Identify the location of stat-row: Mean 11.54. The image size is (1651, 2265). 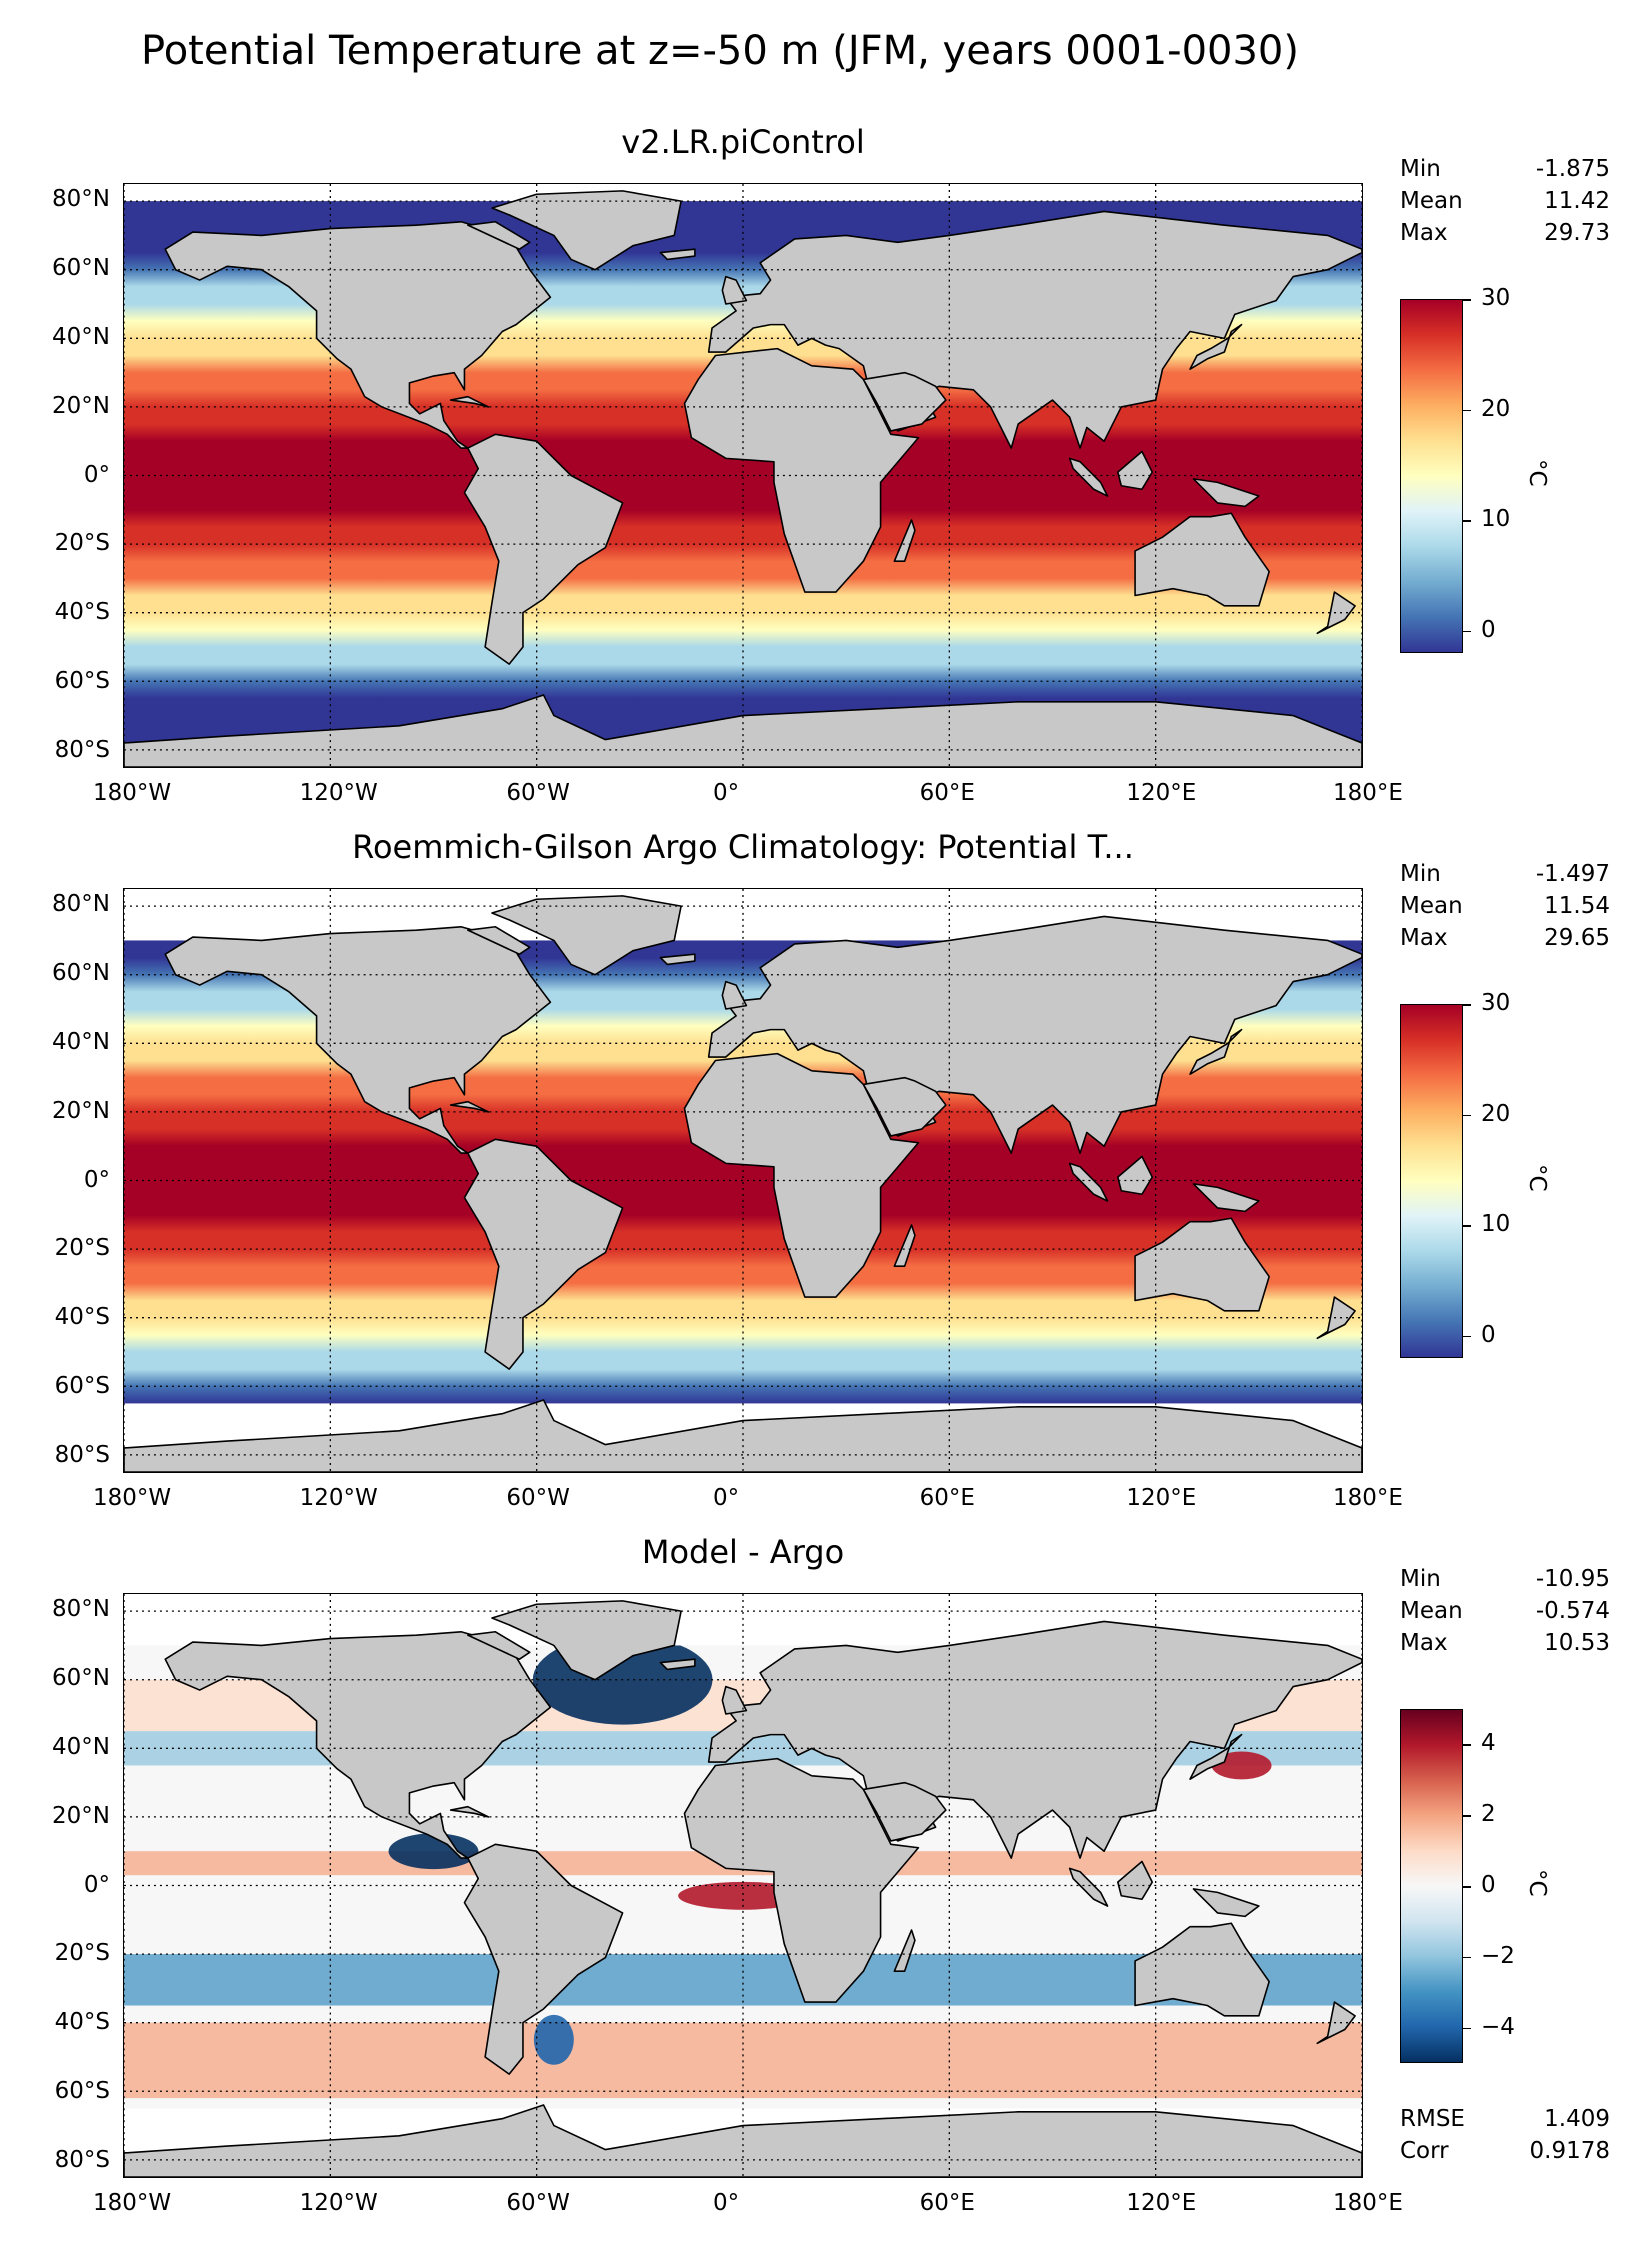
(1505, 906).